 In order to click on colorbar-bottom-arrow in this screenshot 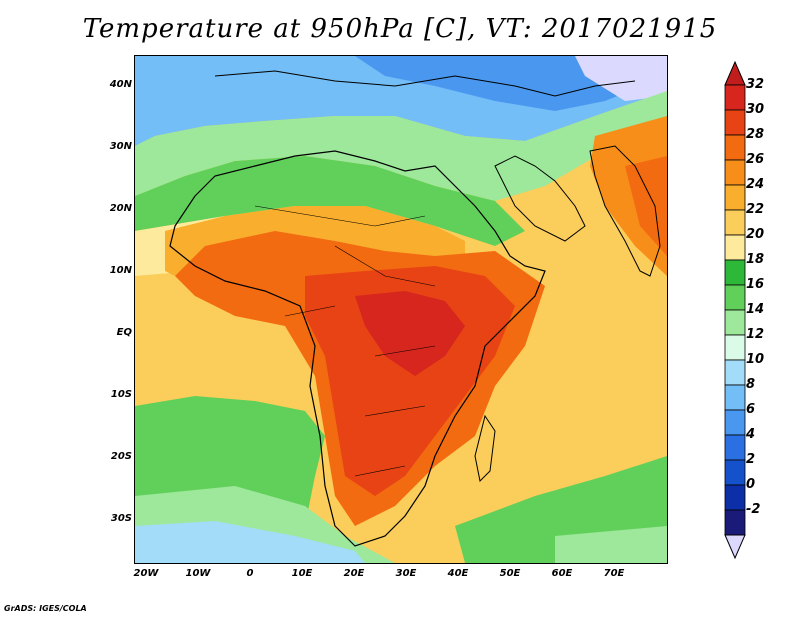, I will do `click(735, 547)`.